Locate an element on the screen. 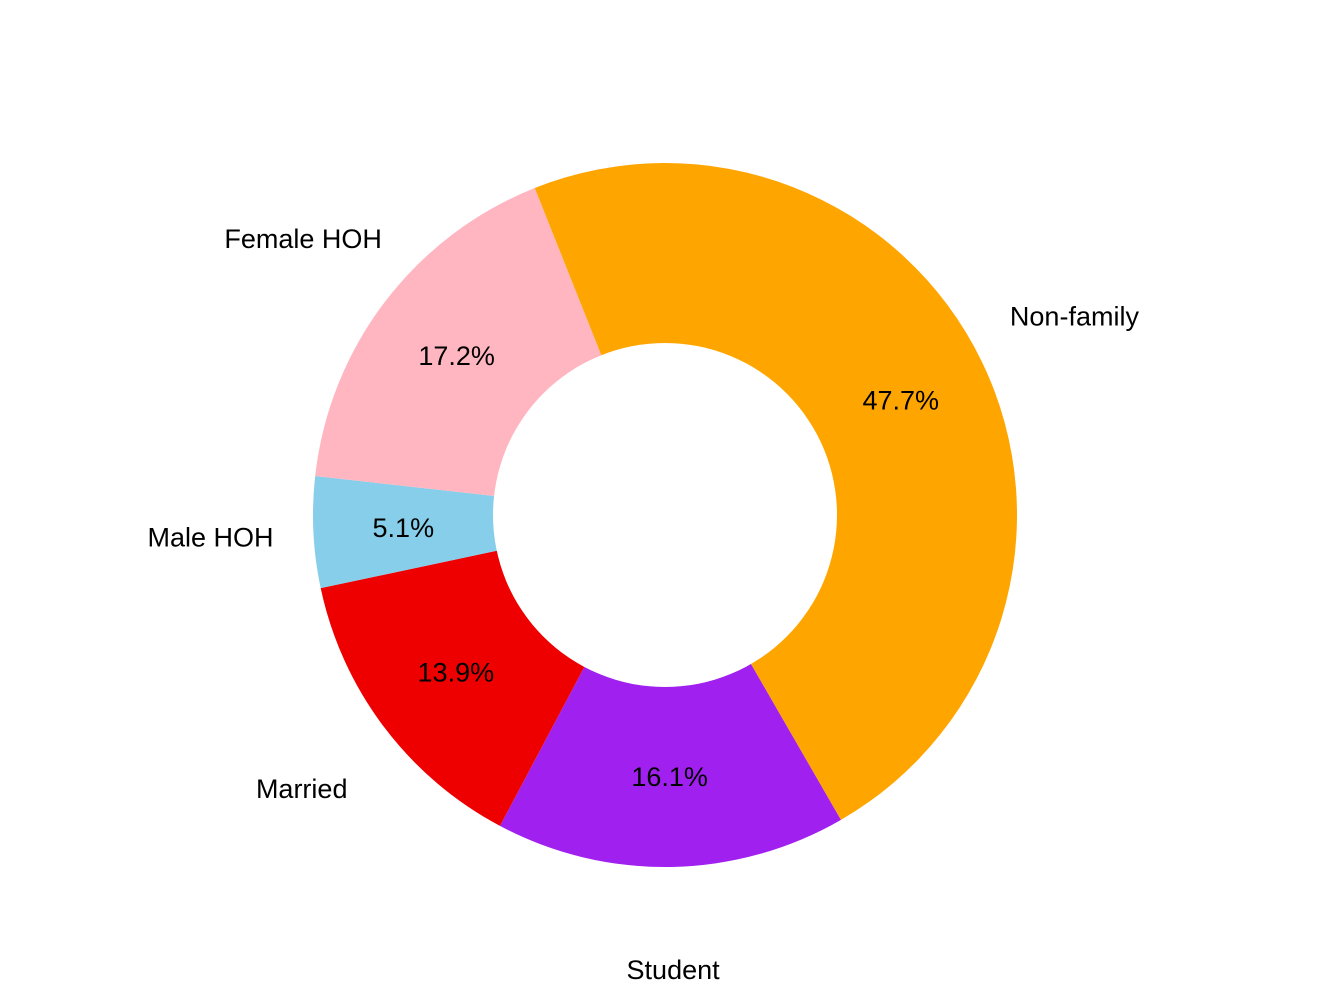 This screenshot has height=1008, width=1344. category-label-female-hoh: Female HOH is located at coordinates (303, 239).